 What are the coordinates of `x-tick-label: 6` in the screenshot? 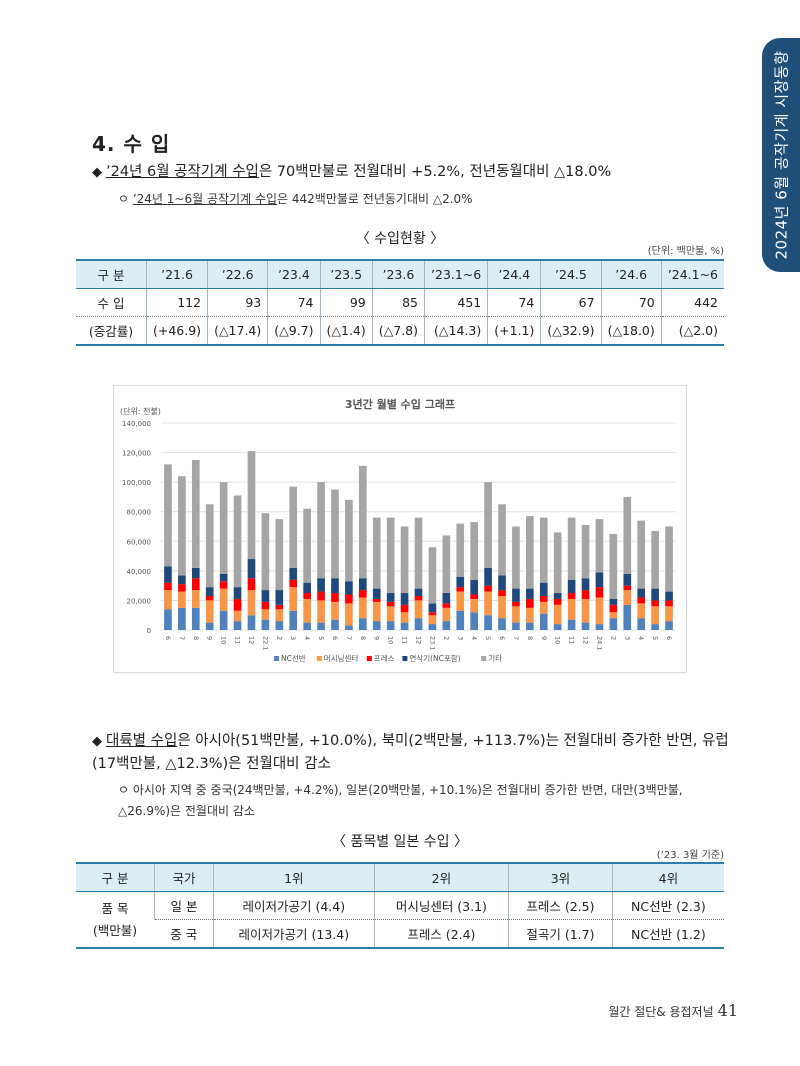 It's located at (669, 638).